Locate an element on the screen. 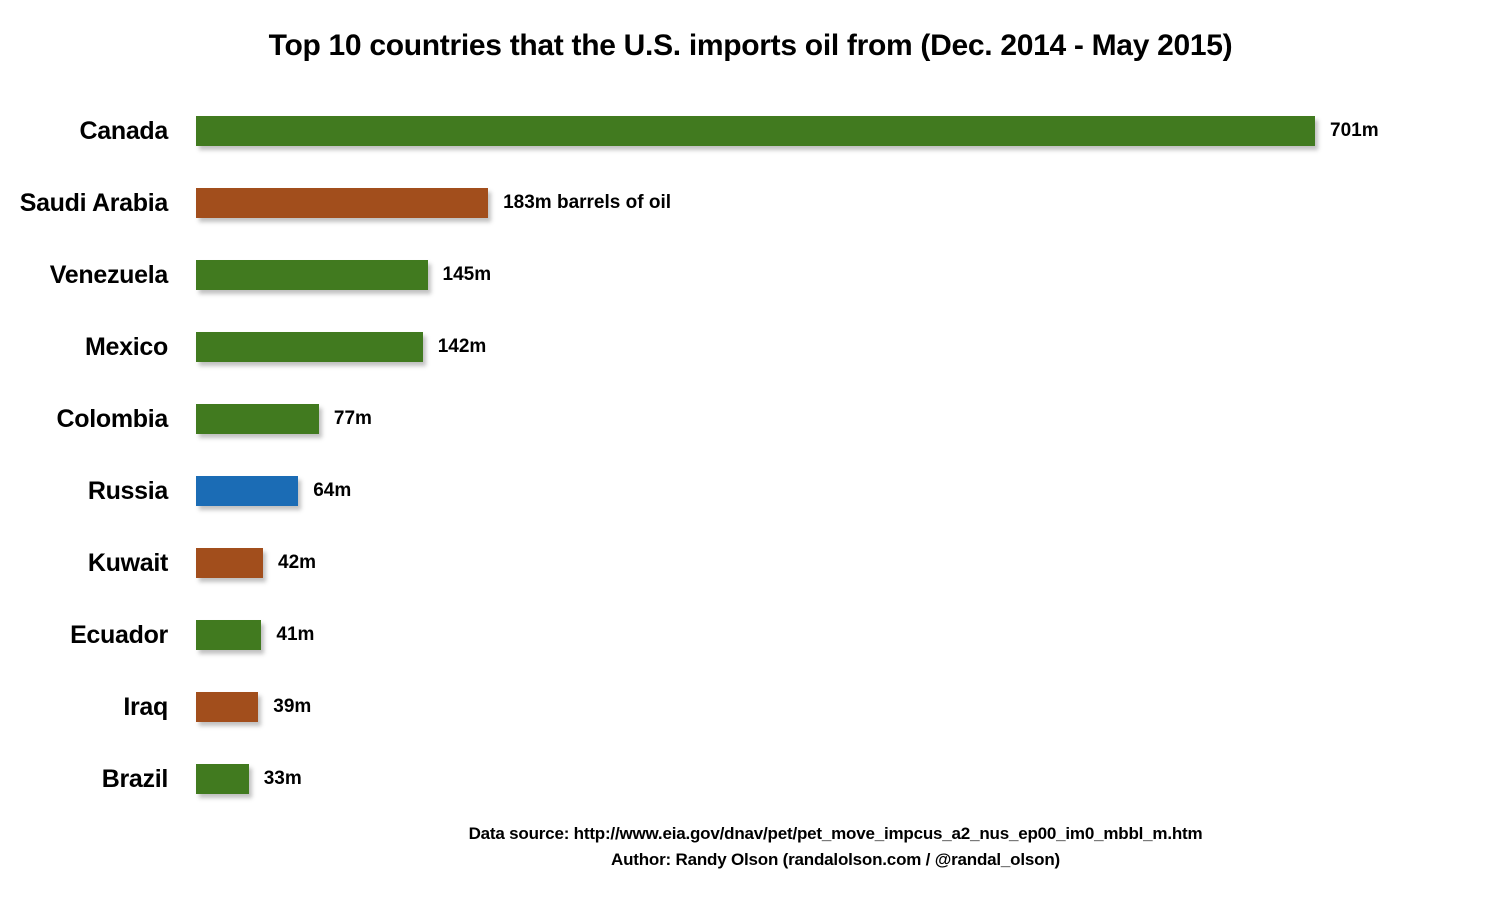  chart-row: Iraq 39m is located at coordinates (750, 707).